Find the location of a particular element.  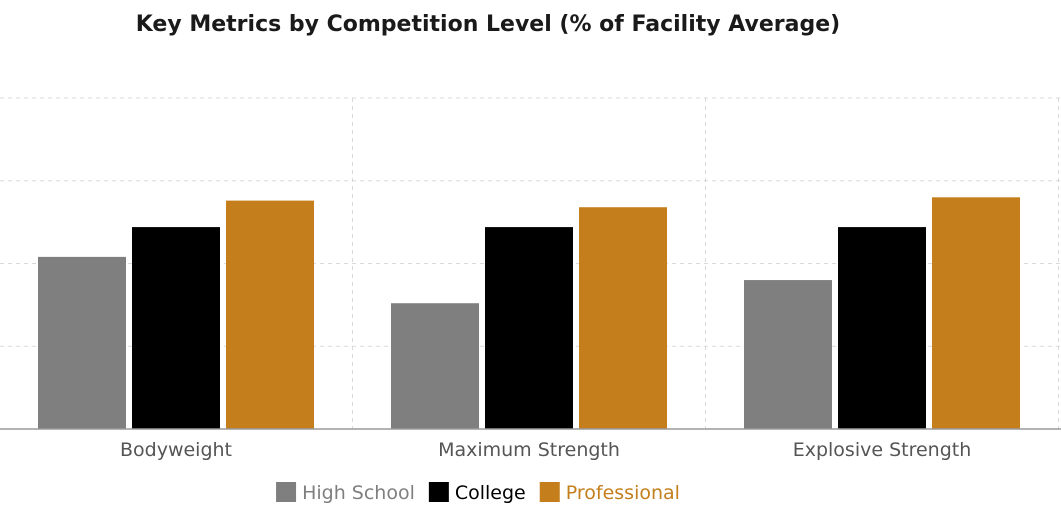

bar-bodyweight-high-school is located at coordinates (82, 342).